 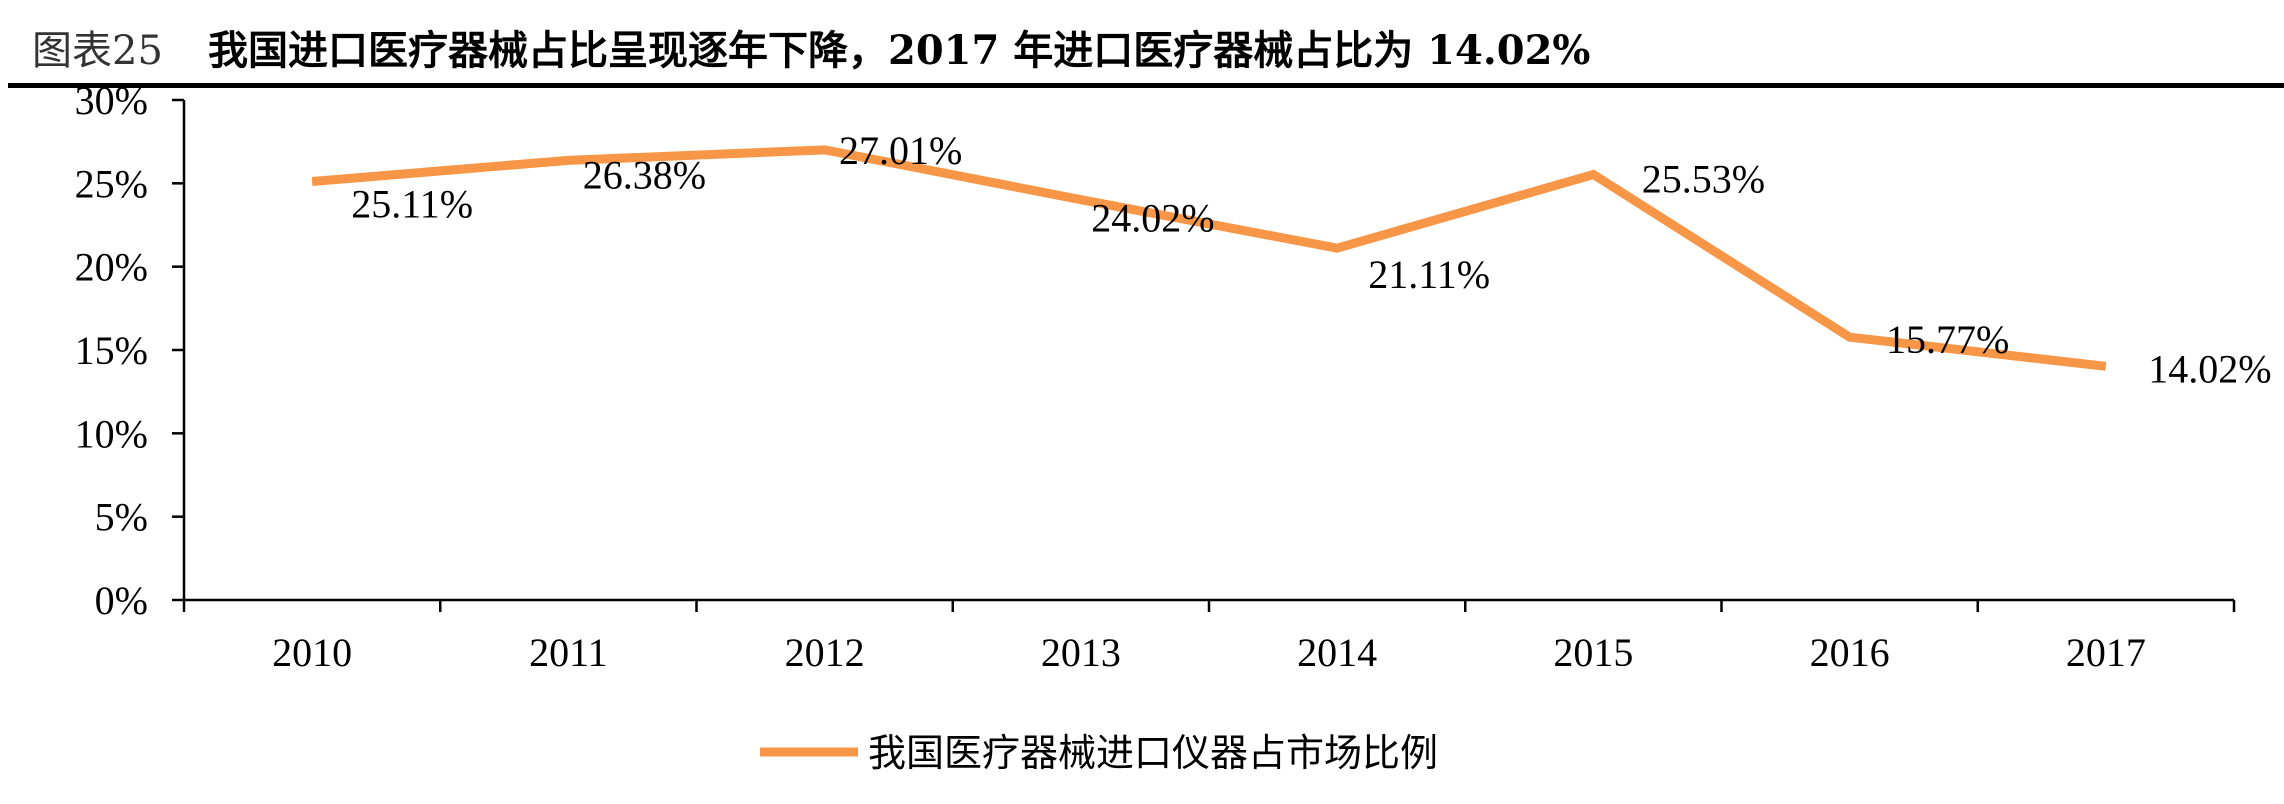 What do you see at coordinates (1146, 85) in the screenshot?
I see `title-underline` at bounding box center [1146, 85].